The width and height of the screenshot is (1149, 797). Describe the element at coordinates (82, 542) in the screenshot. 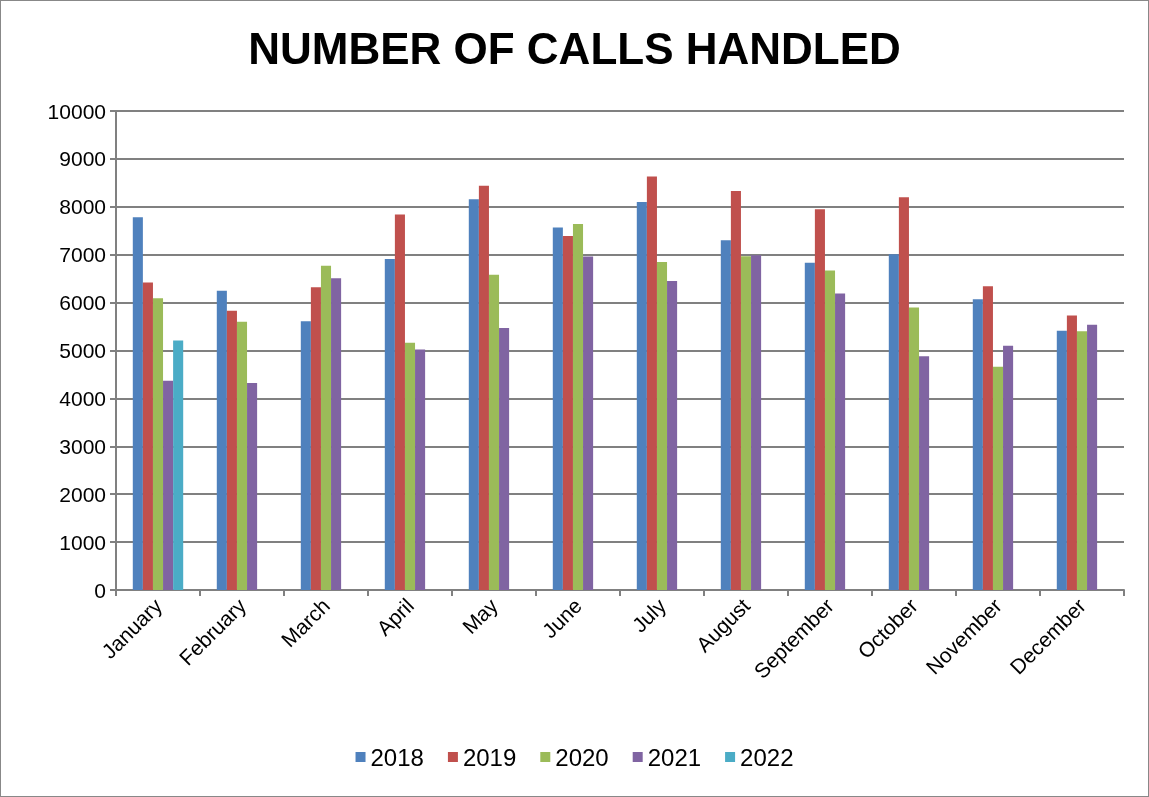

I see `y-tick-label: 1000` at that location.